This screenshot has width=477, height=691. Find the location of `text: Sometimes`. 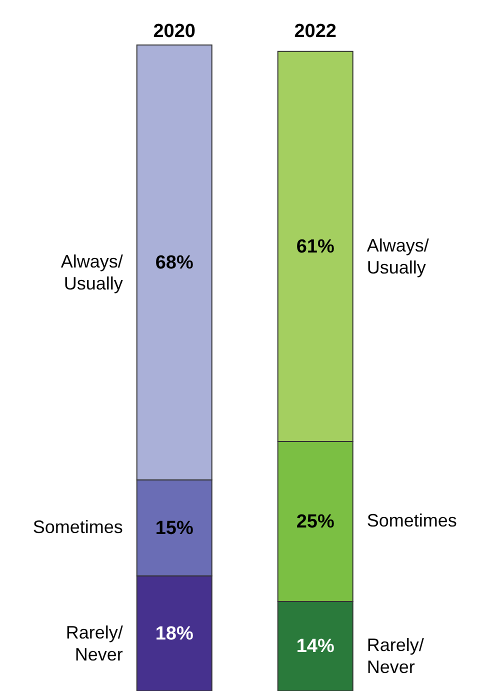

text: Sometimes is located at coordinates (411, 520).